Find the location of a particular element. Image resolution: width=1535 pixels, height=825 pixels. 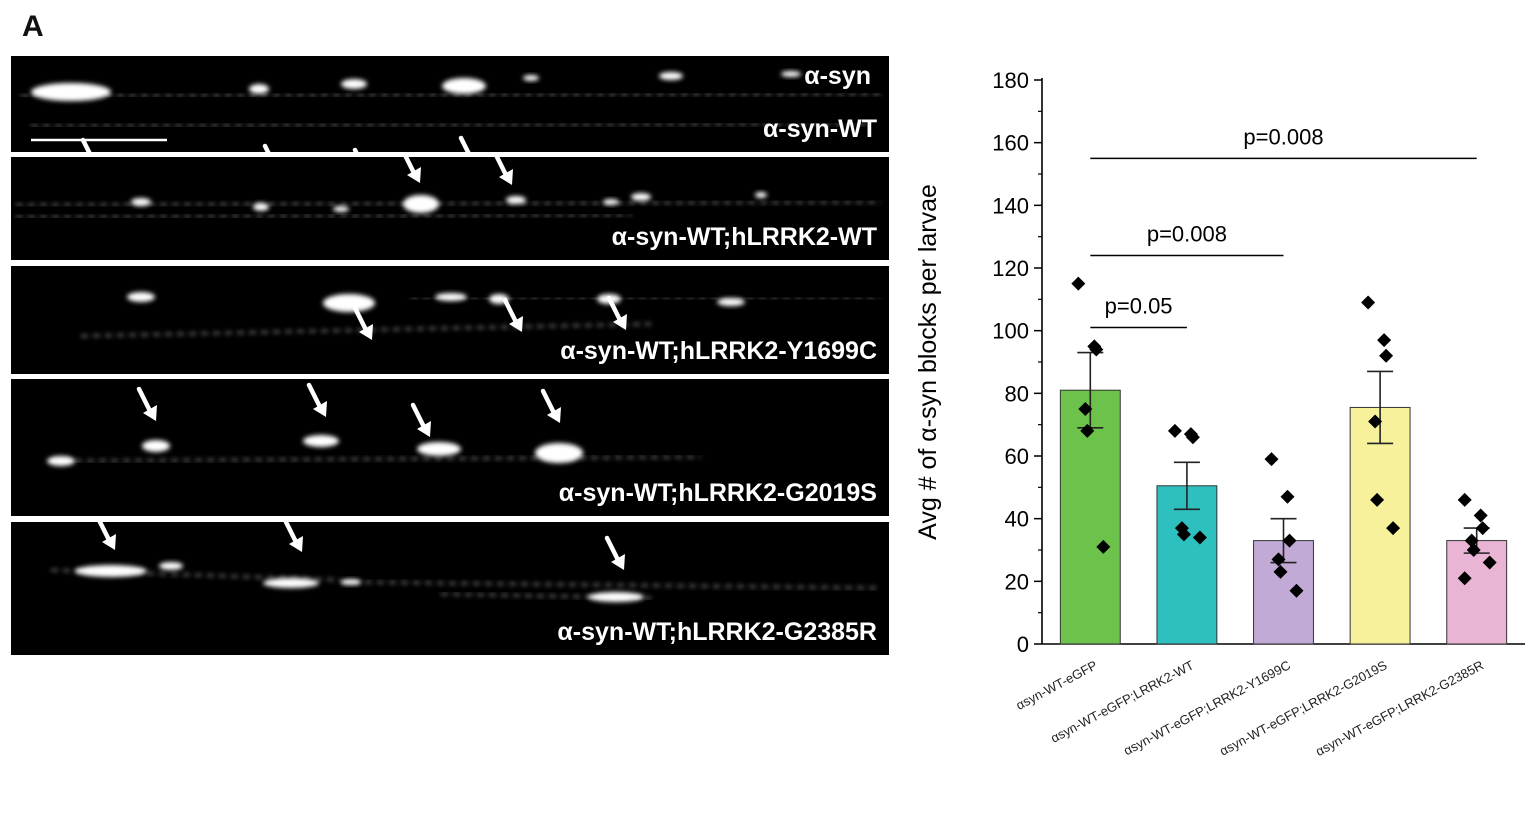

micrograph-hlrrk2-g2385r: α-syn-WT;hLRRK2-G2385R is located at coordinates (450, 588).